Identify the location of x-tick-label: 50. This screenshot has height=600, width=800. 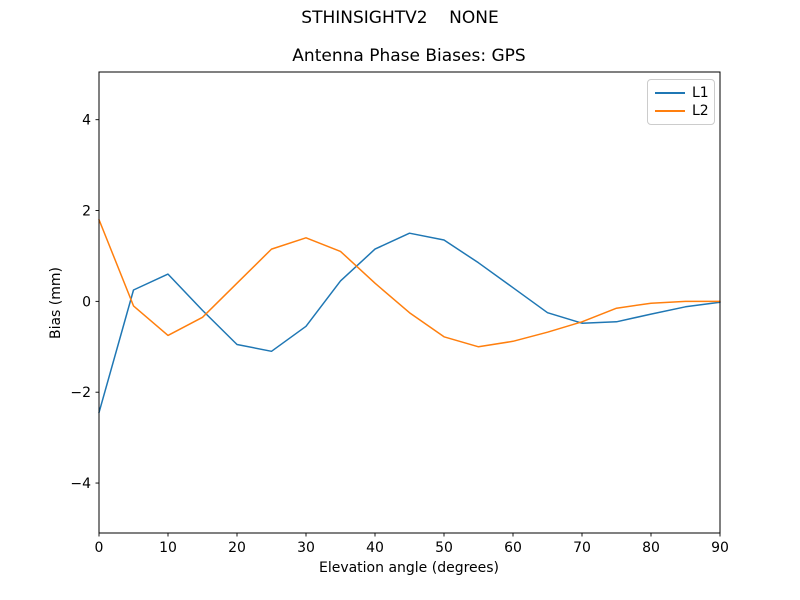
(444, 548).